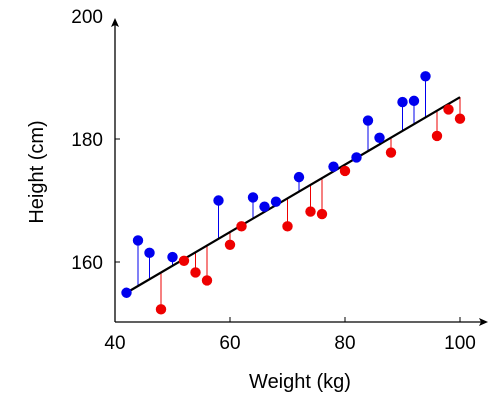 The width and height of the screenshot is (500, 400). What do you see at coordinates (37, 171) in the screenshot?
I see `y-axis-label: Height (cm)` at bounding box center [37, 171].